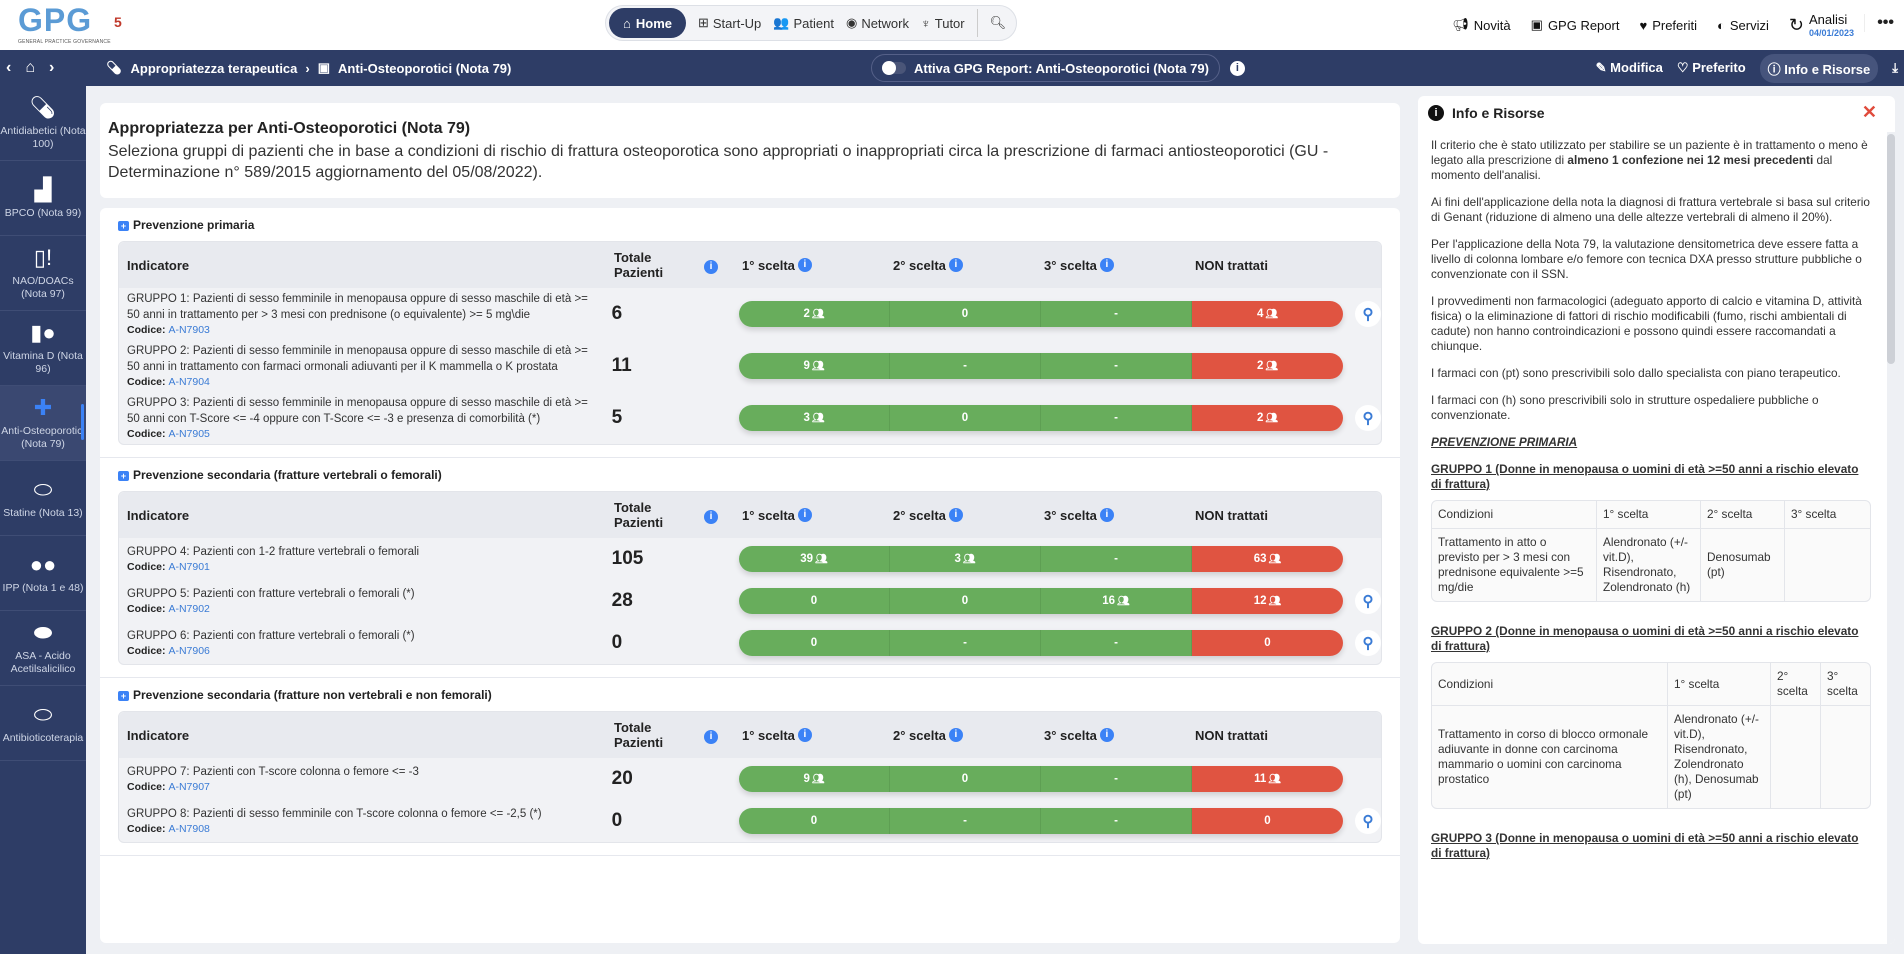 The height and width of the screenshot is (954, 1904). What do you see at coordinates (894, 68) in the screenshot?
I see `toggle-switch` at bounding box center [894, 68].